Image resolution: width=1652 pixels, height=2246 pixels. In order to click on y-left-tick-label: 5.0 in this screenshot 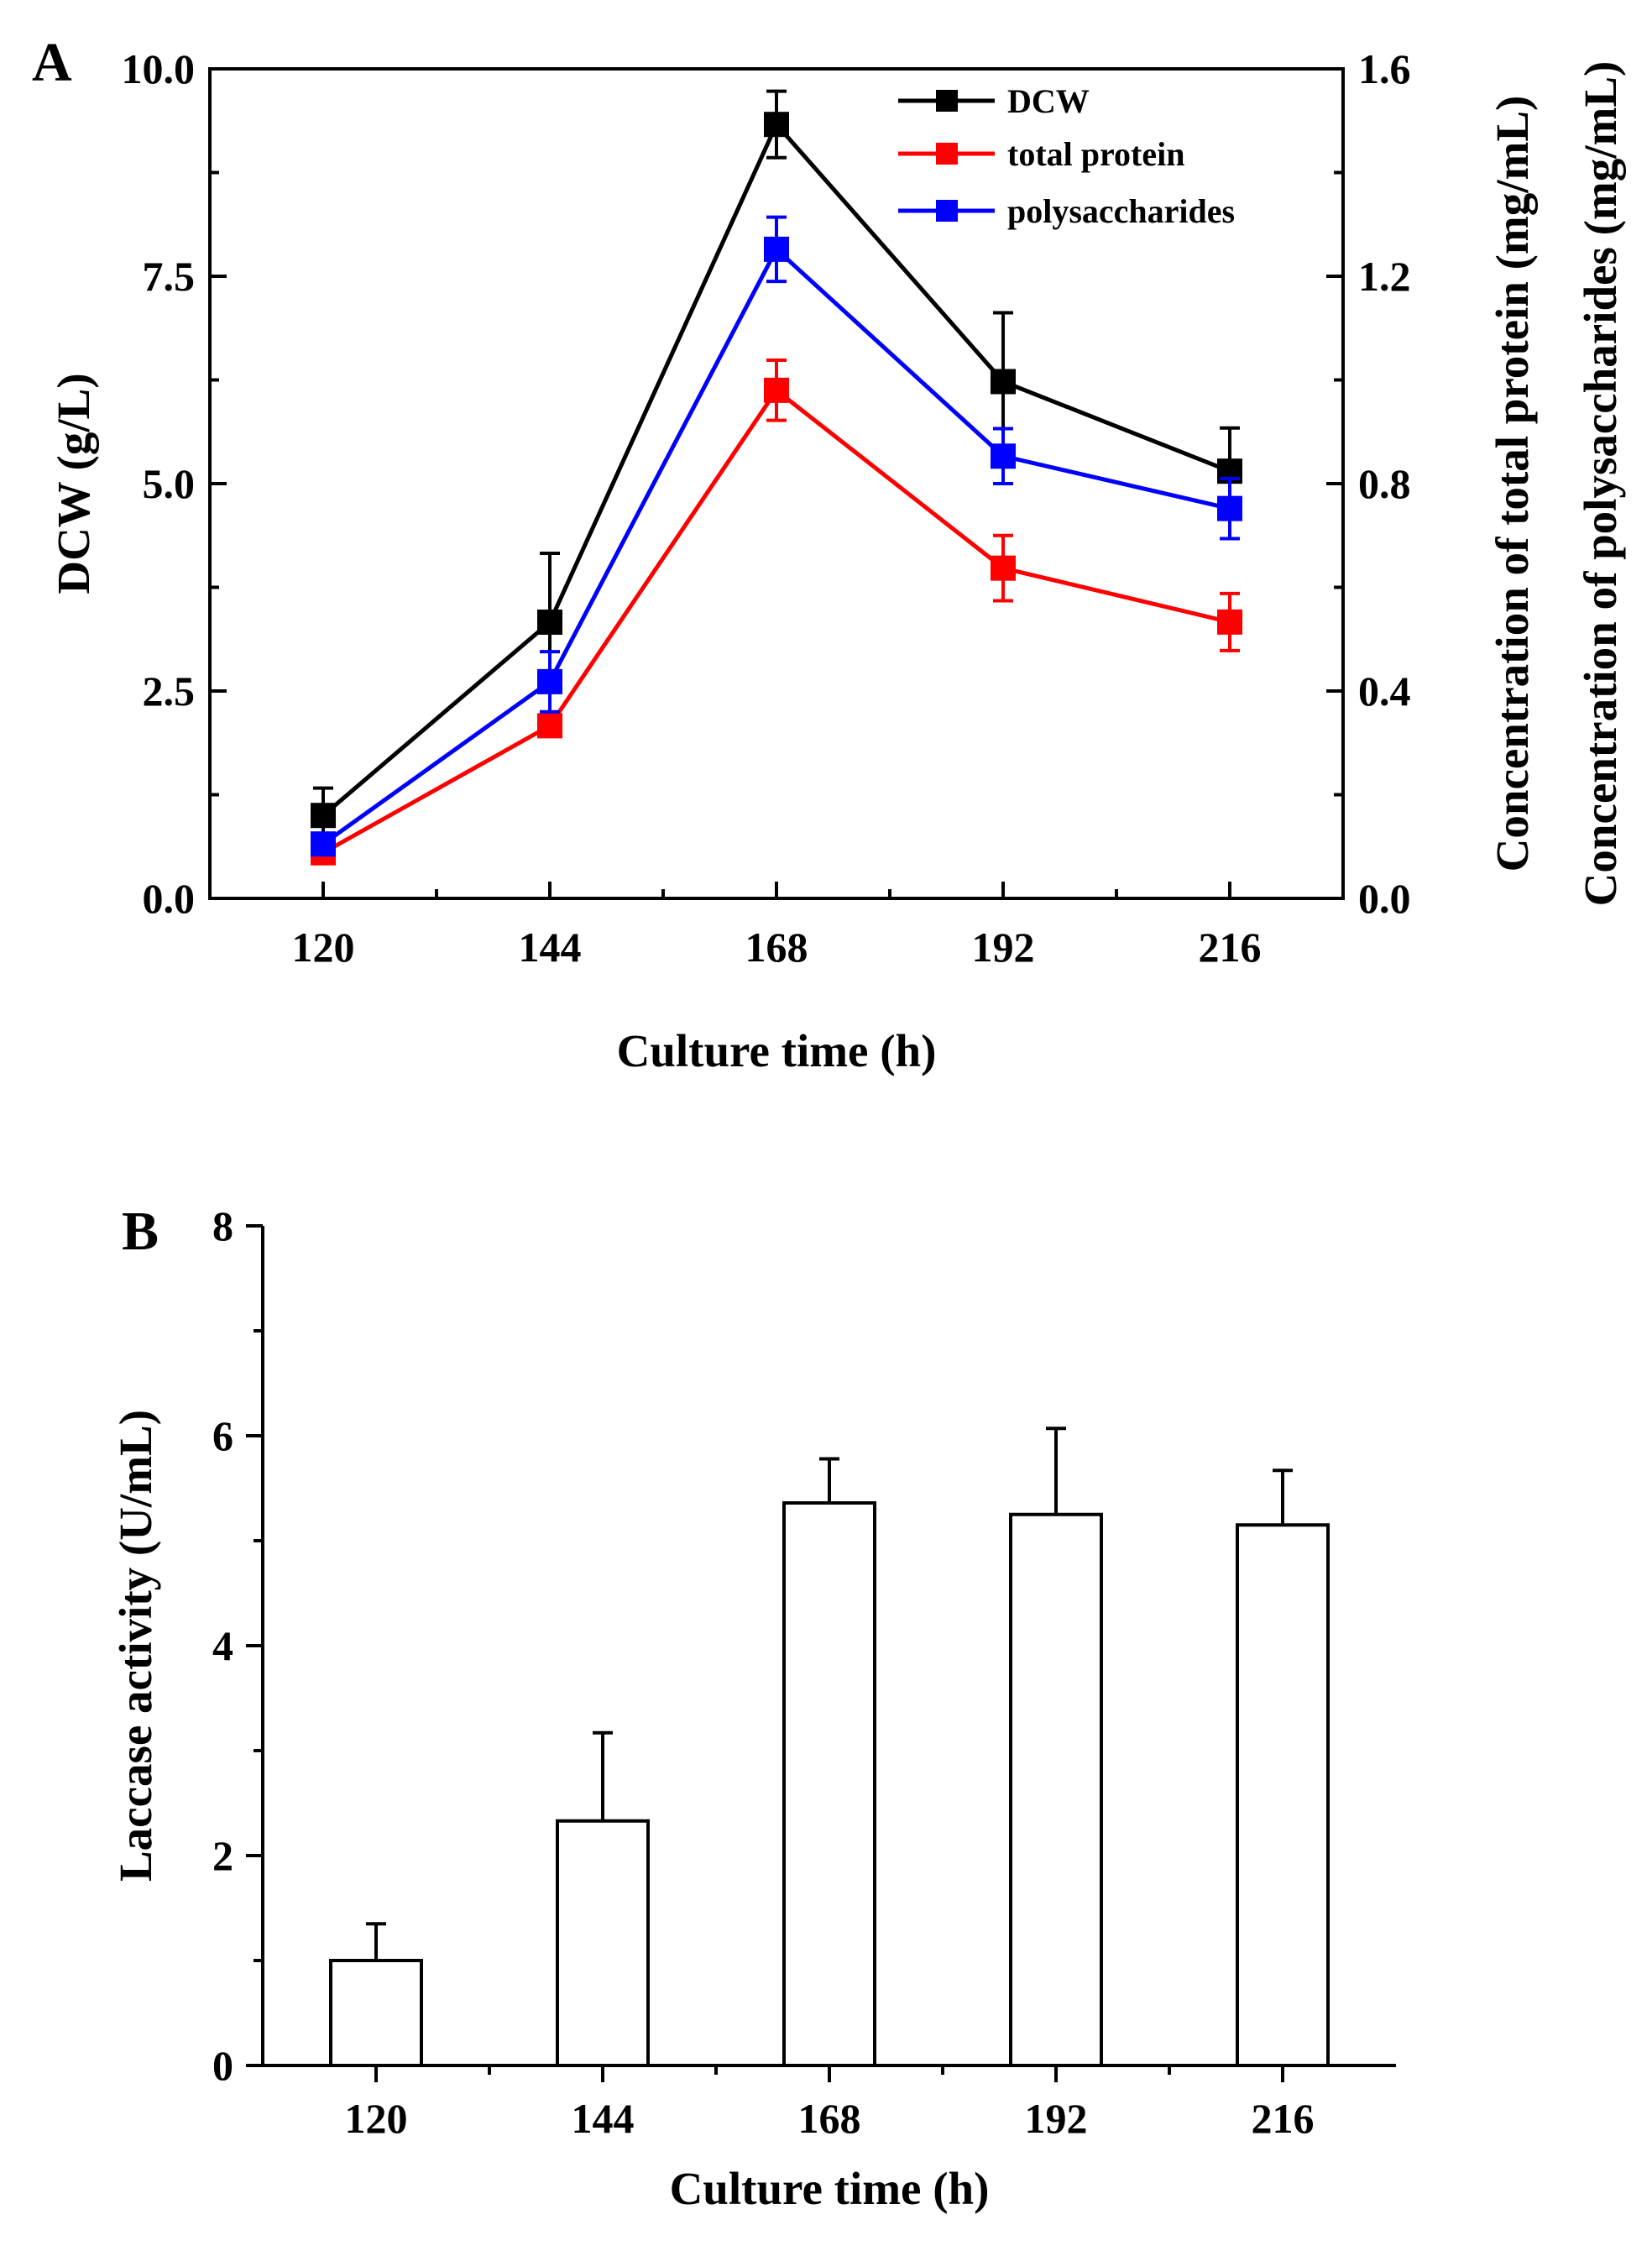, I will do `click(169, 483)`.